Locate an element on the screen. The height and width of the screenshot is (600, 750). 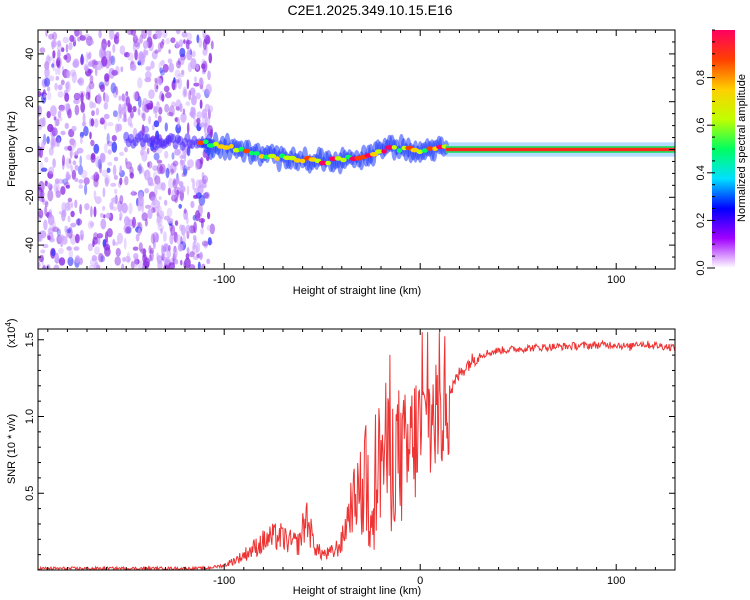
snr-multiplier: (x104) is located at coordinates (11, 333).